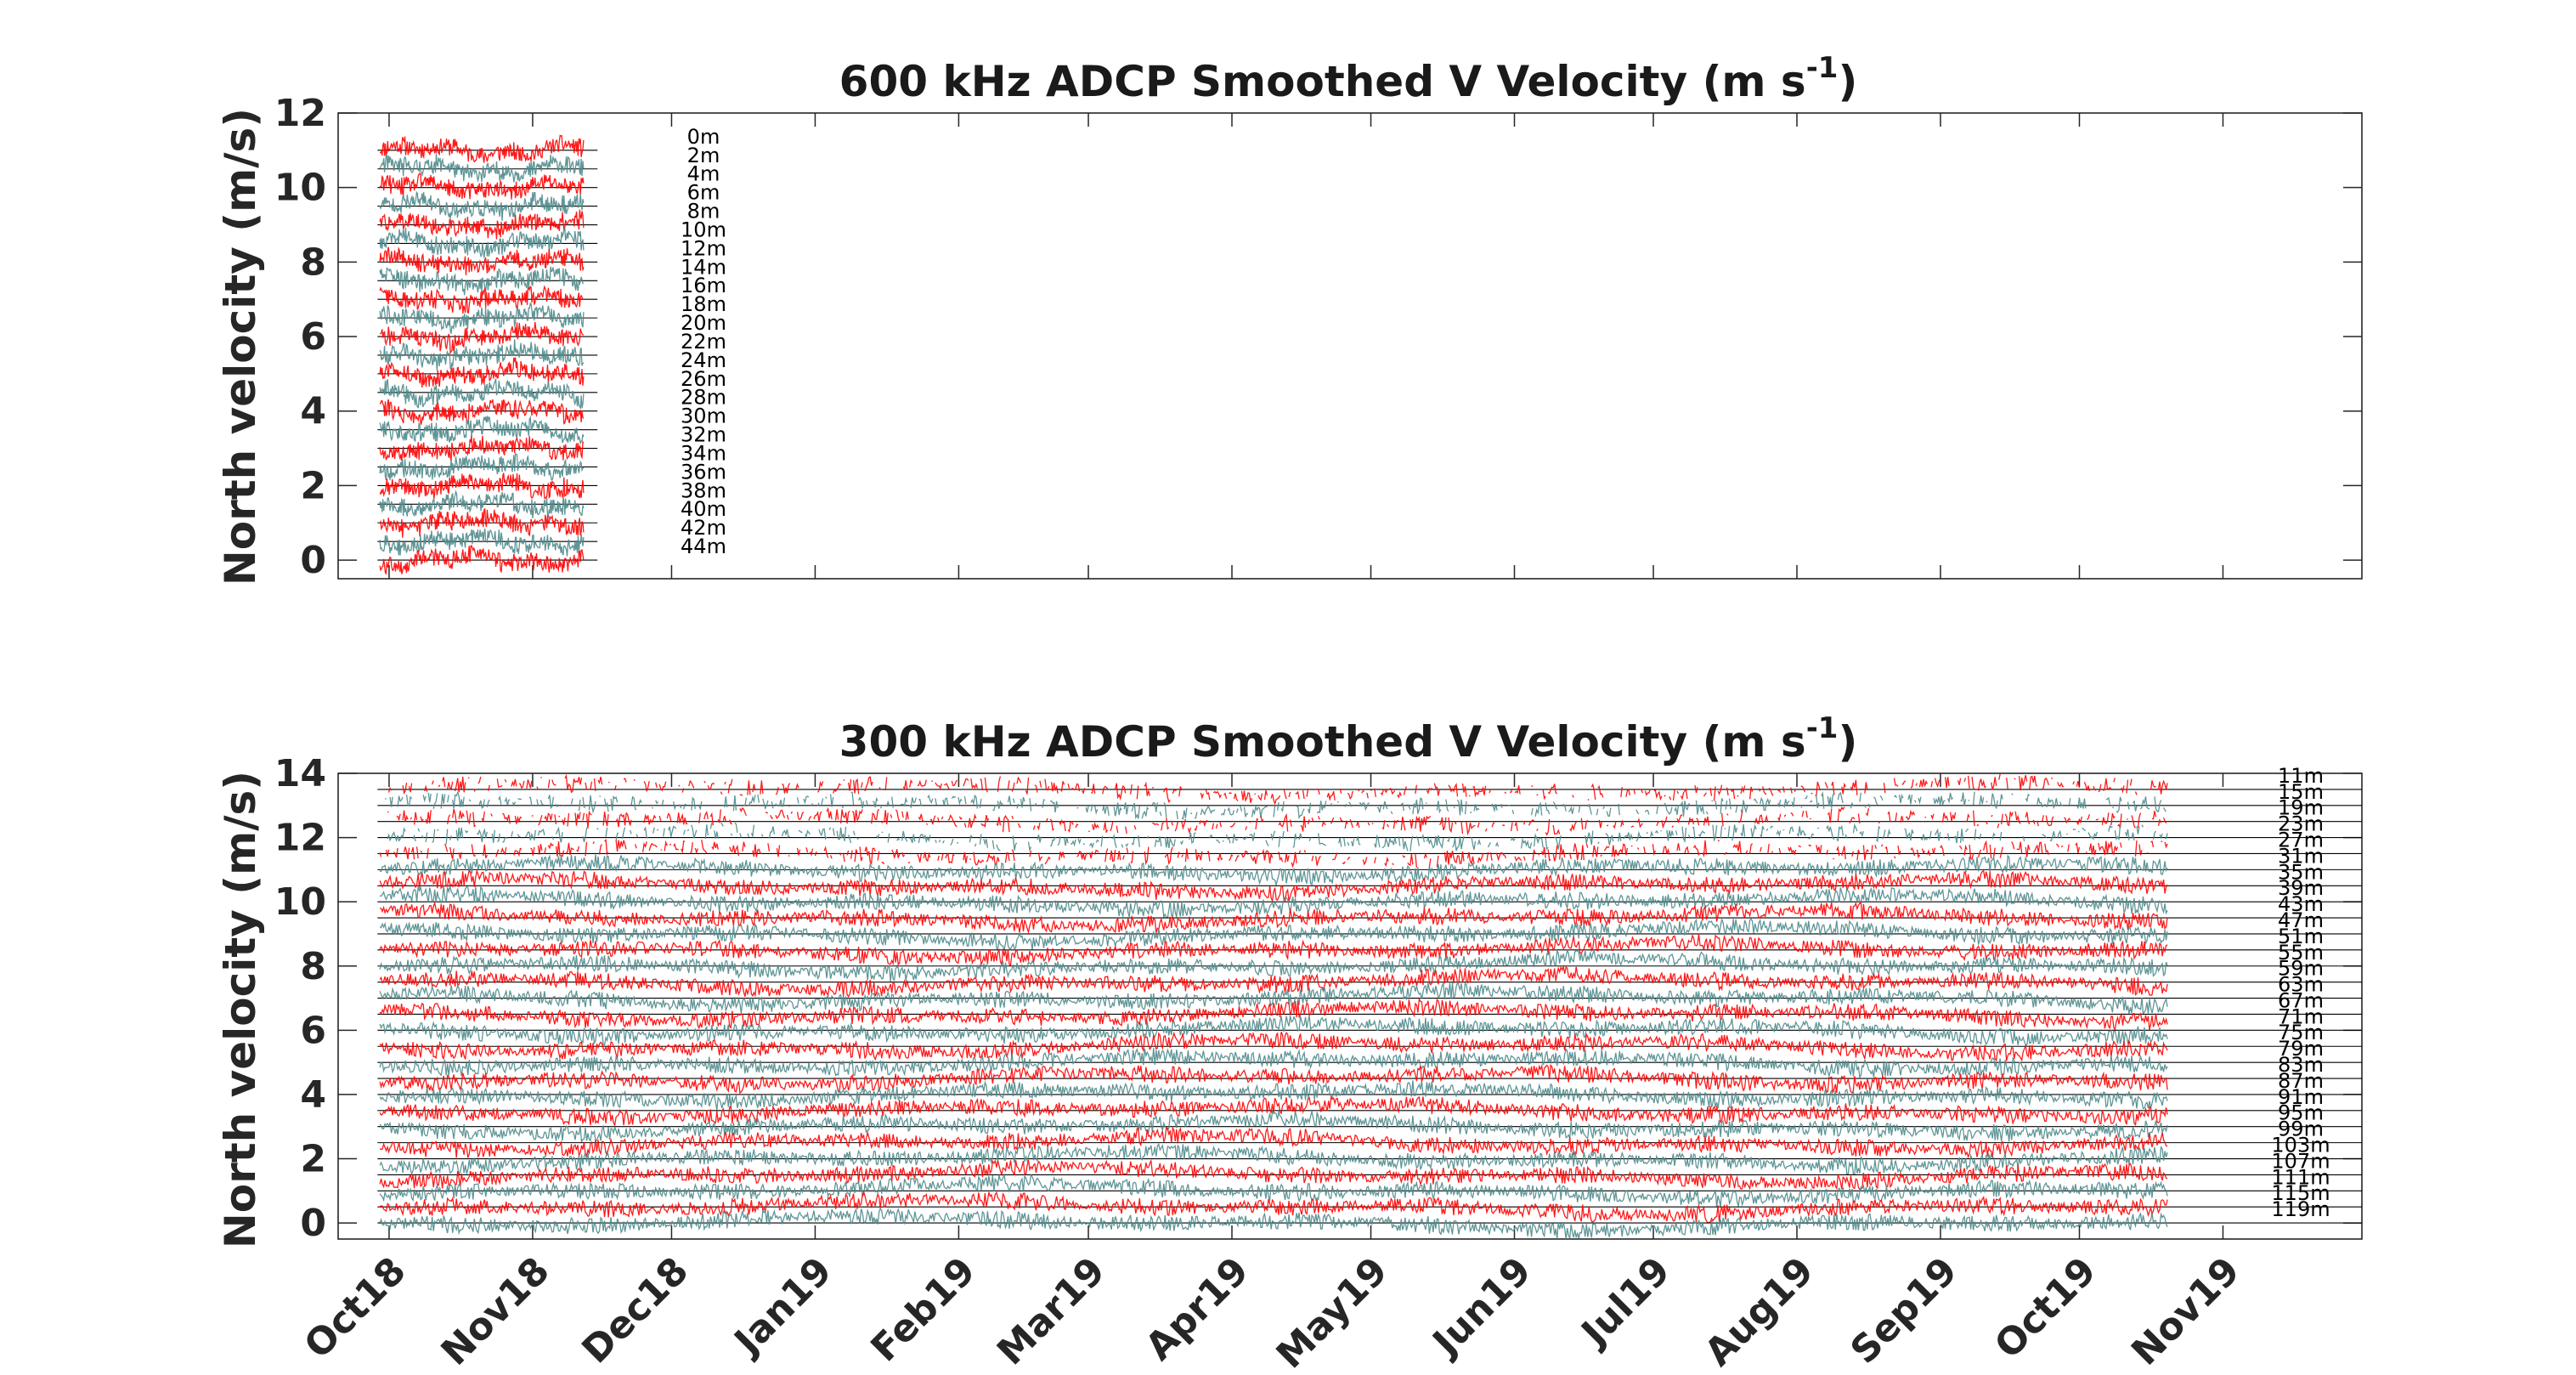  I want to click on depth-label: 87m, so click(2301, 1081).